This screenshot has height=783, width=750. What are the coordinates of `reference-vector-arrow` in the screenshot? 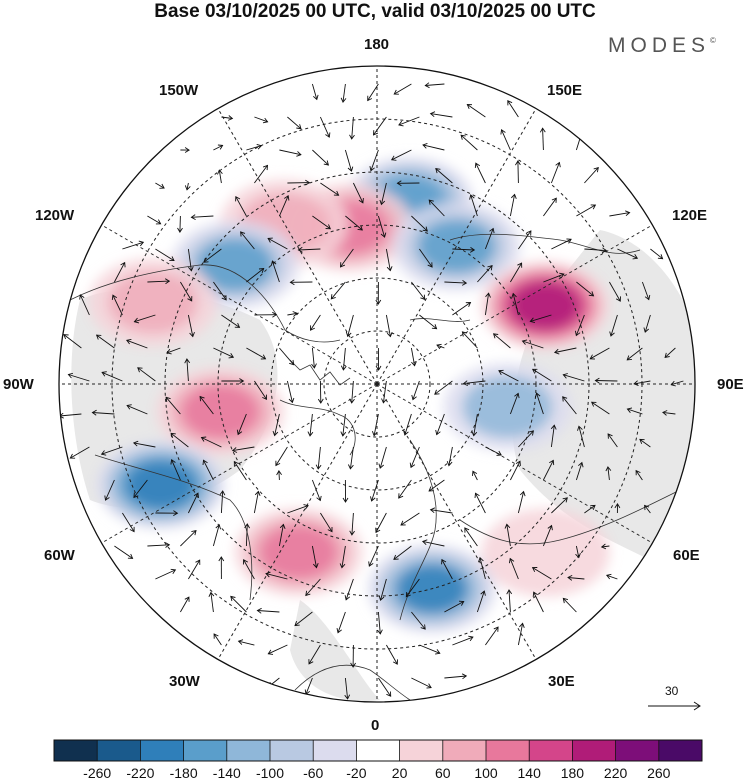 It's located at (674, 706).